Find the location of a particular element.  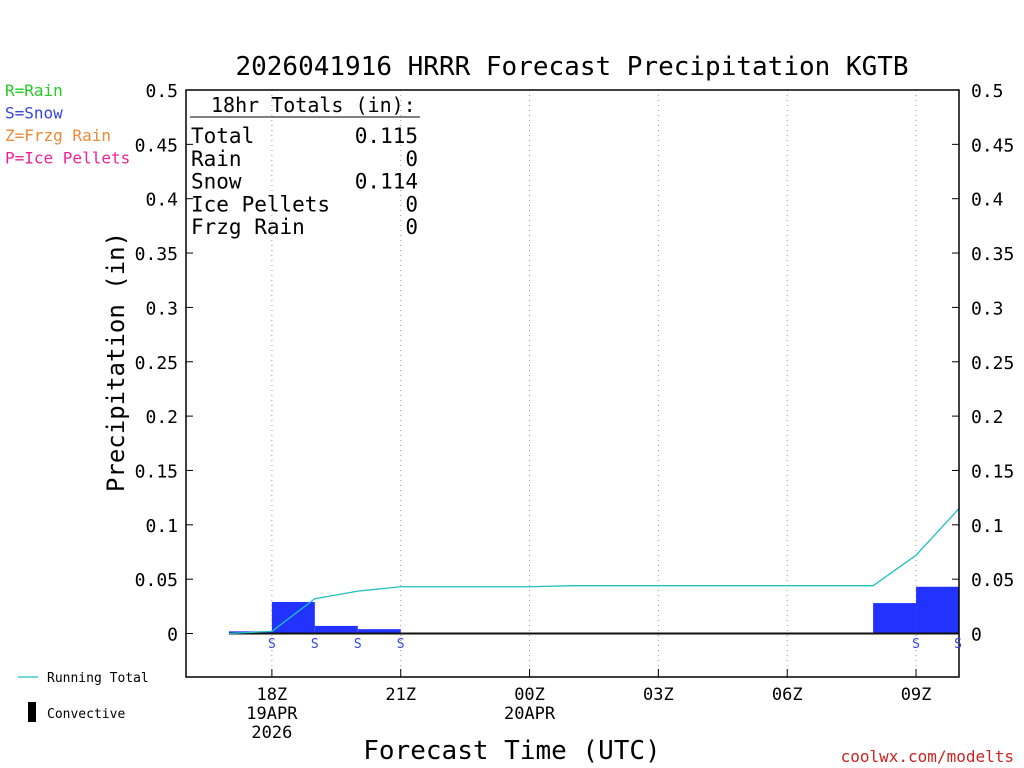

y-axis-right: 0 0.05 0.1 0.15 0.2 0.25 0.3 0.35 0.4 0.45 0.5 is located at coordinates (983, 363).